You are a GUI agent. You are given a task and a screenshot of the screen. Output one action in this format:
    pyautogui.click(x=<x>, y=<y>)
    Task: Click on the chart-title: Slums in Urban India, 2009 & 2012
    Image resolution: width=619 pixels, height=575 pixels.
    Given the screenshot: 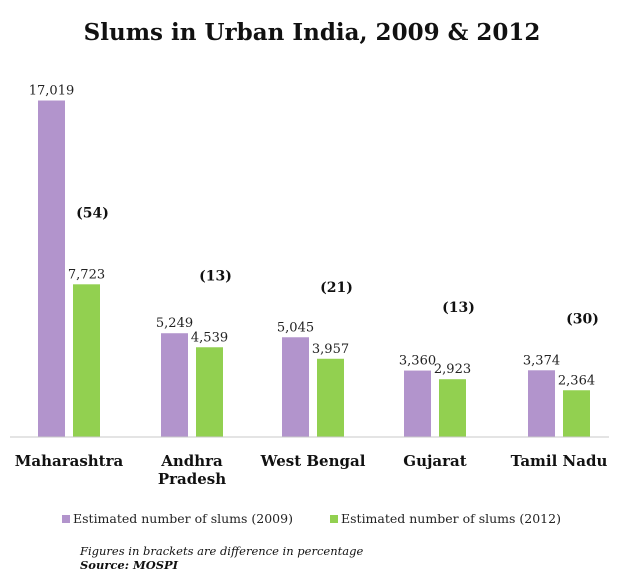 What is the action you would take?
    pyautogui.click(x=312, y=32)
    